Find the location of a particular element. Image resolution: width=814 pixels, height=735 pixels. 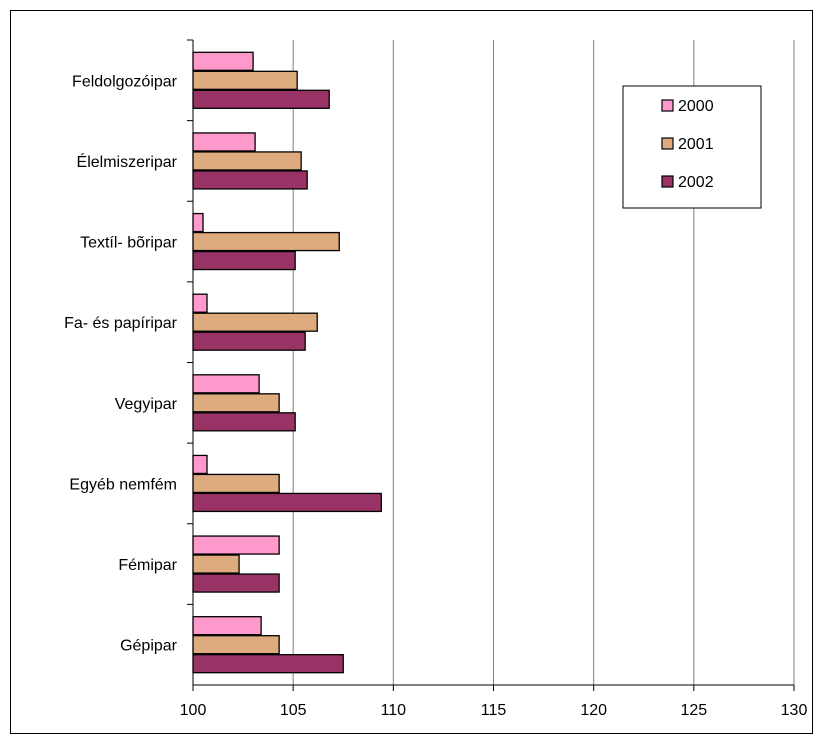

legend-swatch-2001 is located at coordinates (667, 143).